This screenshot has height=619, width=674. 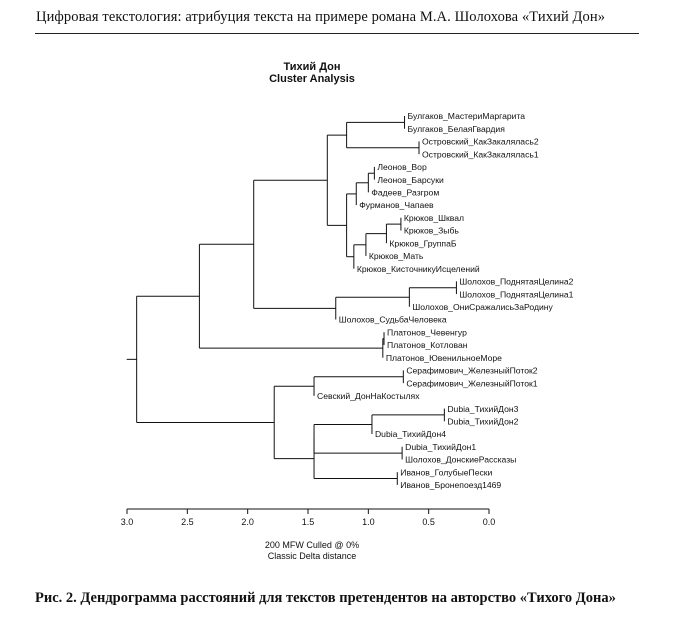 What do you see at coordinates (427, 345) in the screenshot?
I see `leaf-label: Платонов_Котлован` at bounding box center [427, 345].